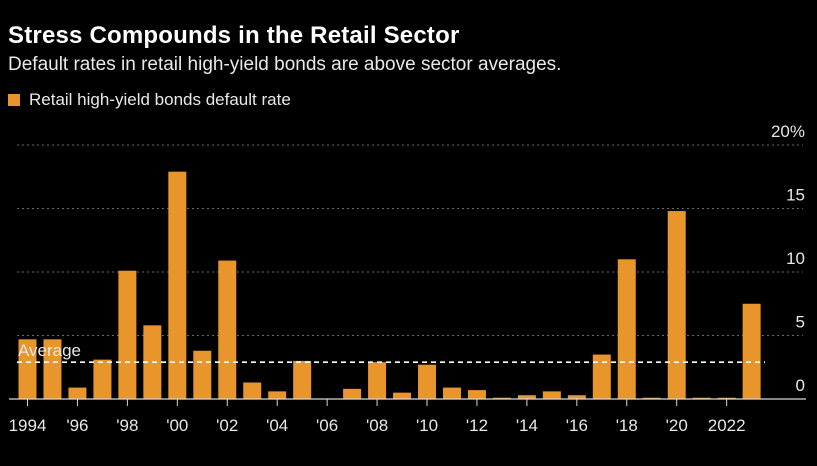 This screenshot has width=817, height=466. What do you see at coordinates (234, 35) in the screenshot?
I see `chart-title: Stress Compounds in the Retail Sector` at bounding box center [234, 35].